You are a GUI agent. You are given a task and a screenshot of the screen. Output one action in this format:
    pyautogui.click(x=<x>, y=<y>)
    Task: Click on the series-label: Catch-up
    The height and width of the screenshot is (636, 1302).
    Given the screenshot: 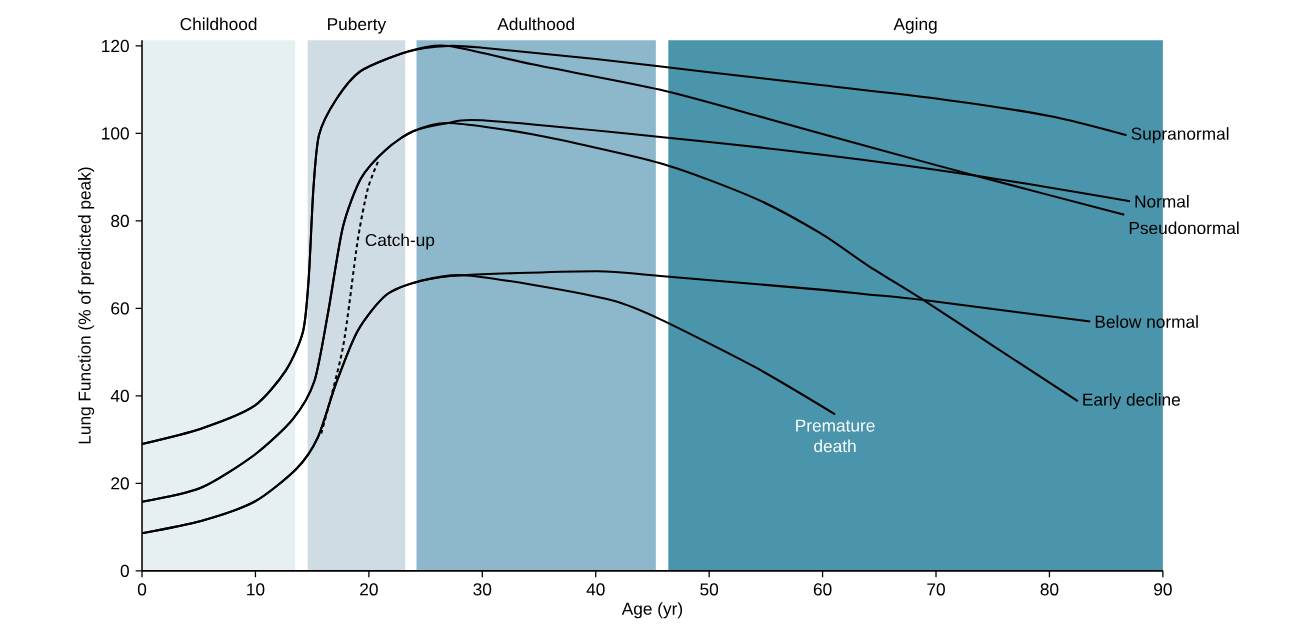 What is the action you would take?
    pyautogui.click(x=400, y=241)
    